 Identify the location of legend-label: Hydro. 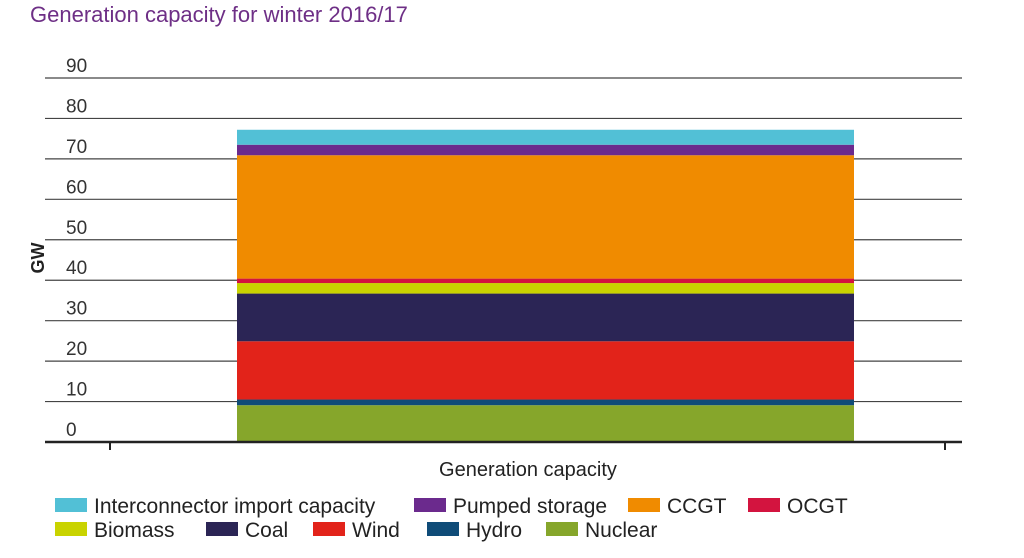
(494, 530).